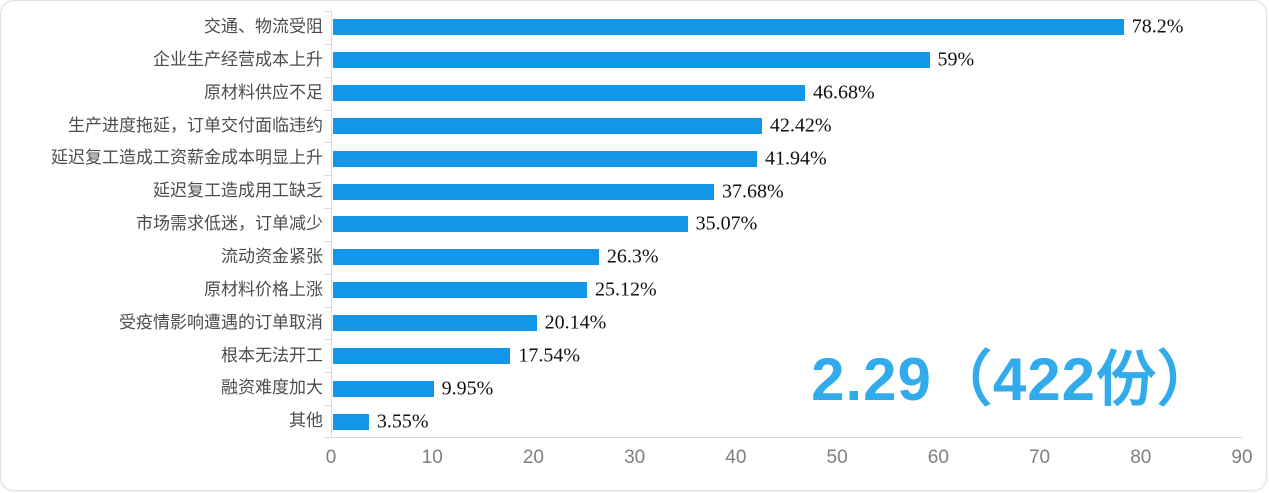 This screenshot has height=493, width=1269. Describe the element at coordinates (187, 158) in the screenshot. I see `category-label: 延迟复工造成工资薪金成本明显上升` at that location.